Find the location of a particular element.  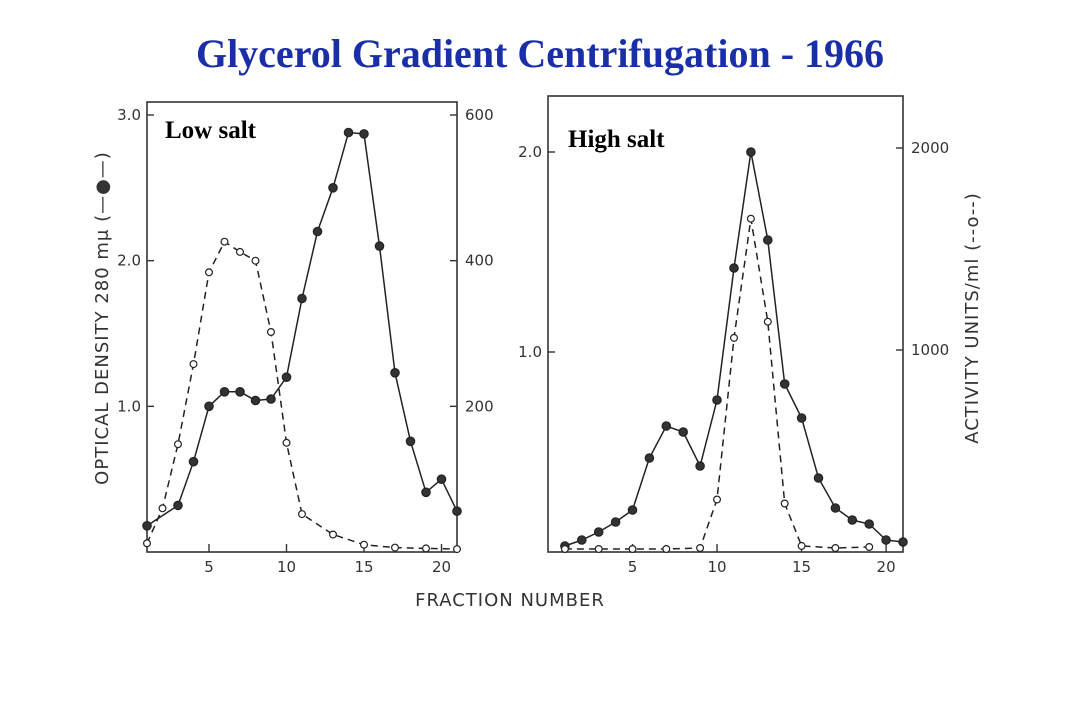

right-axis-label: ACTIVITY UNITS/ml (--o--) is located at coordinates (972, 318).